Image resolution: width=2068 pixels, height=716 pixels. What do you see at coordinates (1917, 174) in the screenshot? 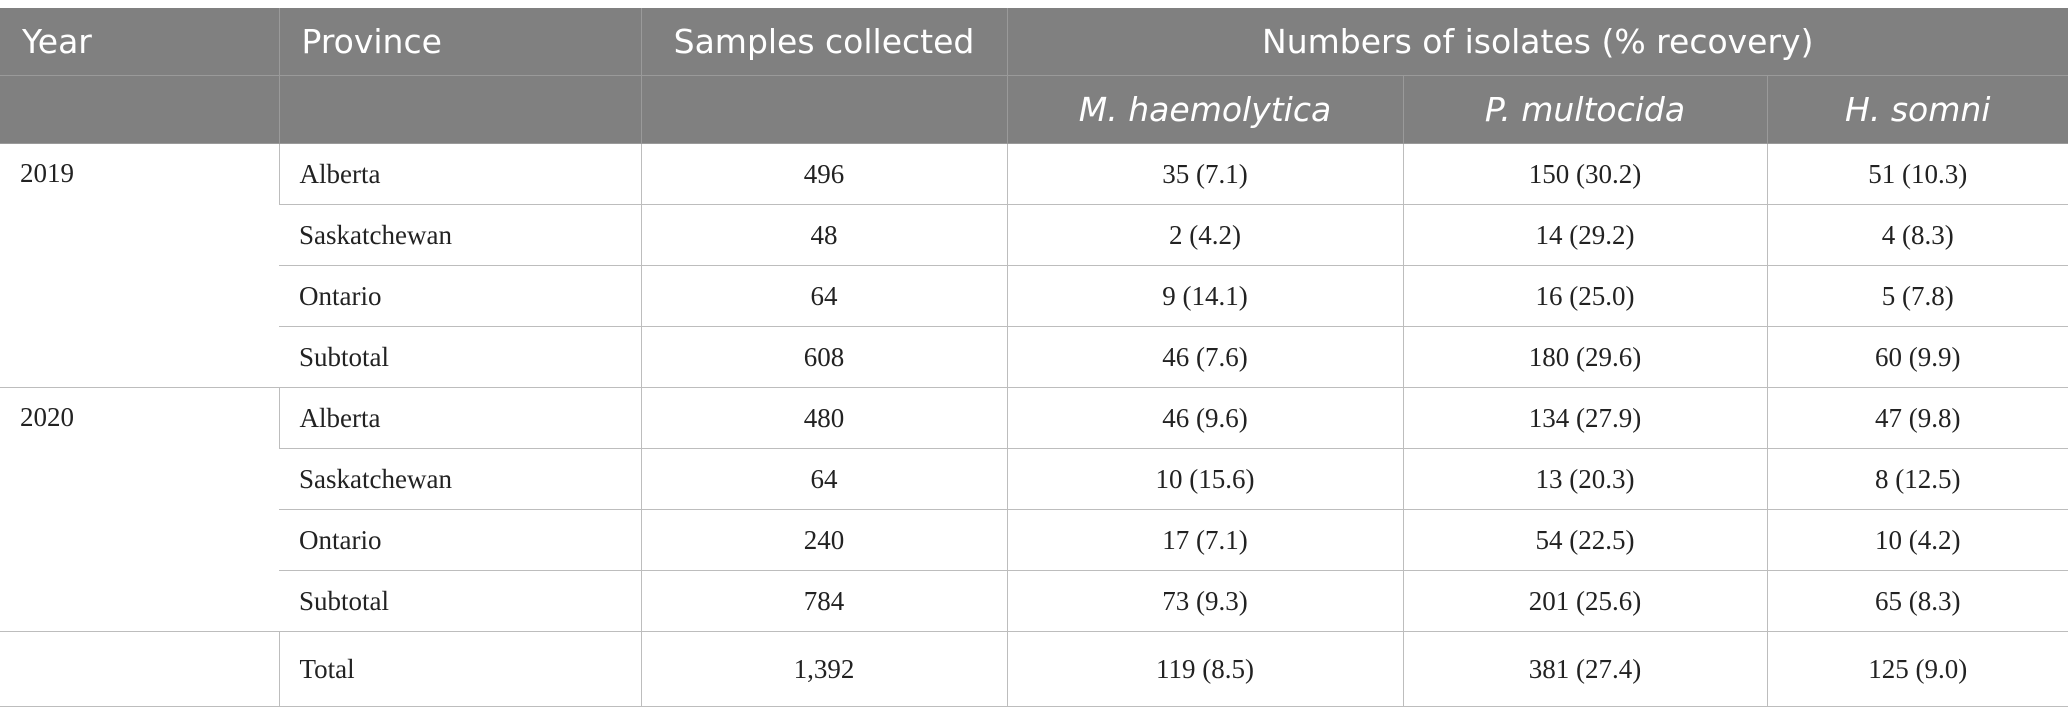
I see `hs-isolates-cell: 51 (10.3)` at bounding box center [1917, 174].